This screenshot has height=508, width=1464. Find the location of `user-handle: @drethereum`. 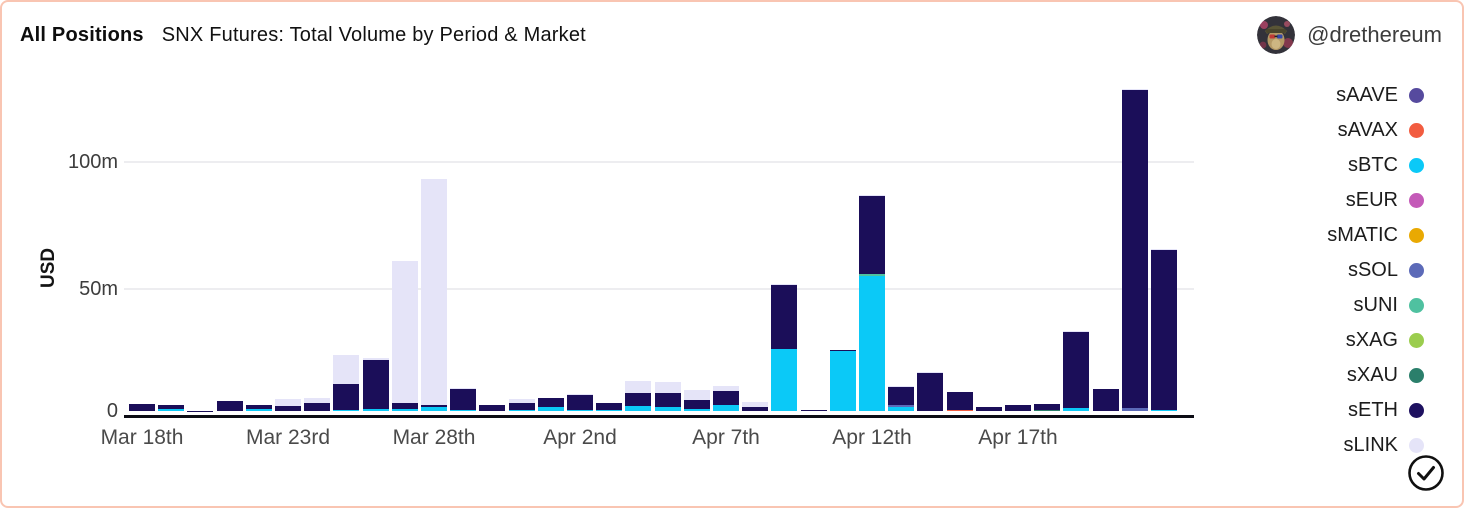

user-handle: @drethereum is located at coordinates (1374, 34).